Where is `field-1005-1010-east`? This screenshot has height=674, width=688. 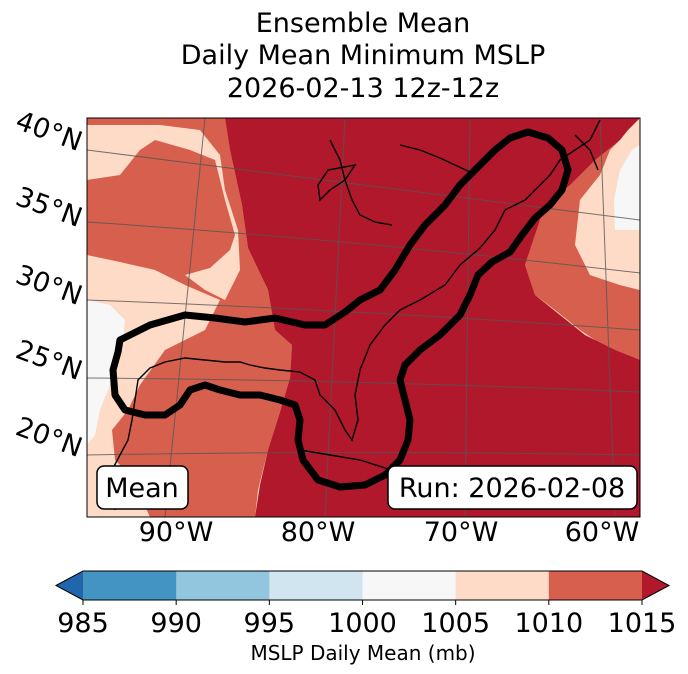 field-1005-1010-east is located at coordinates (609, 204).